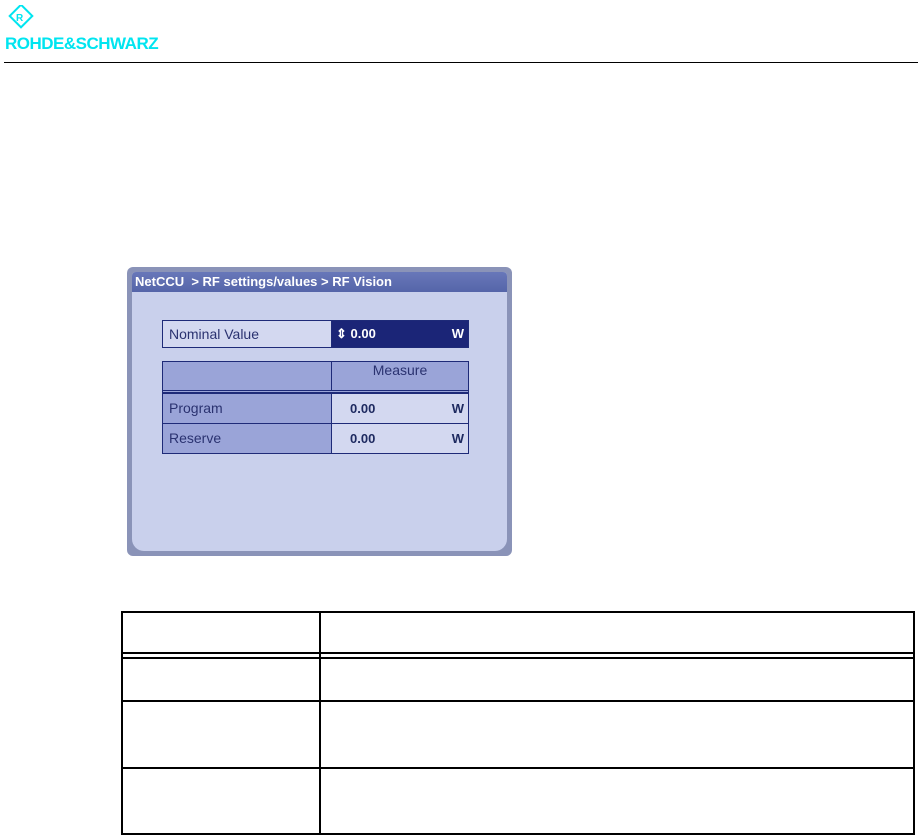 The height and width of the screenshot is (840, 918). What do you see at coordinates (400, 376) in the screenshot?
I see `measure-header: Measure` at bounding box center [400, 376].